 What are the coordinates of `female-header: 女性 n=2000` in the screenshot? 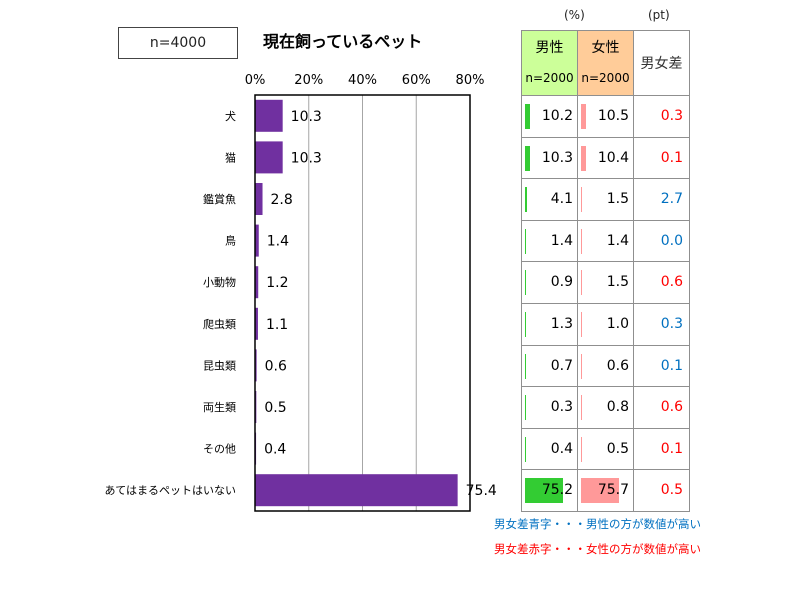 It's located at (605, 63).